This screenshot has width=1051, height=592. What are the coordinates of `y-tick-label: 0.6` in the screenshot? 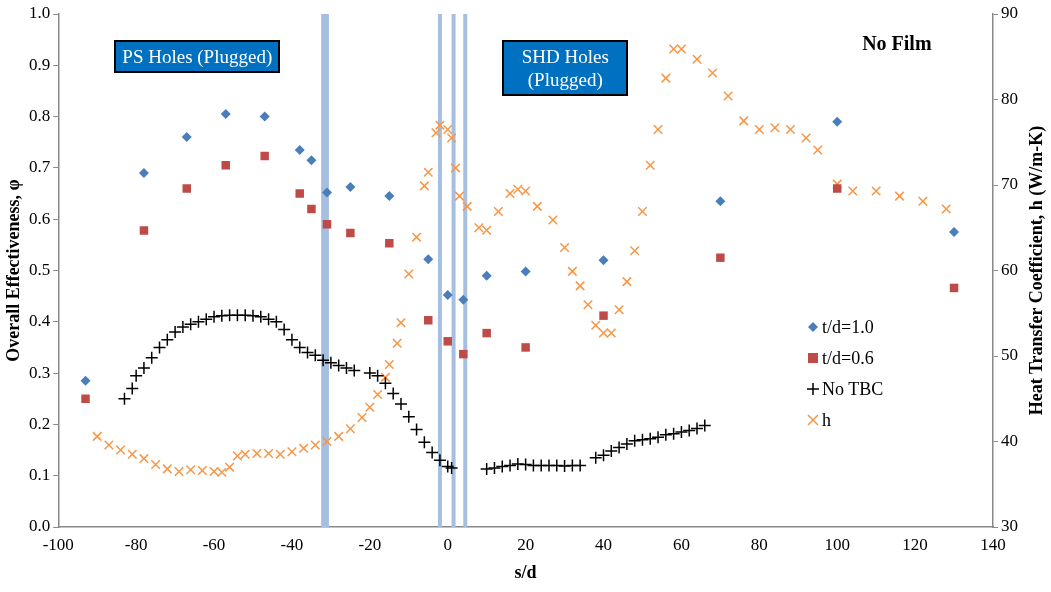 It's located at (40, 218).